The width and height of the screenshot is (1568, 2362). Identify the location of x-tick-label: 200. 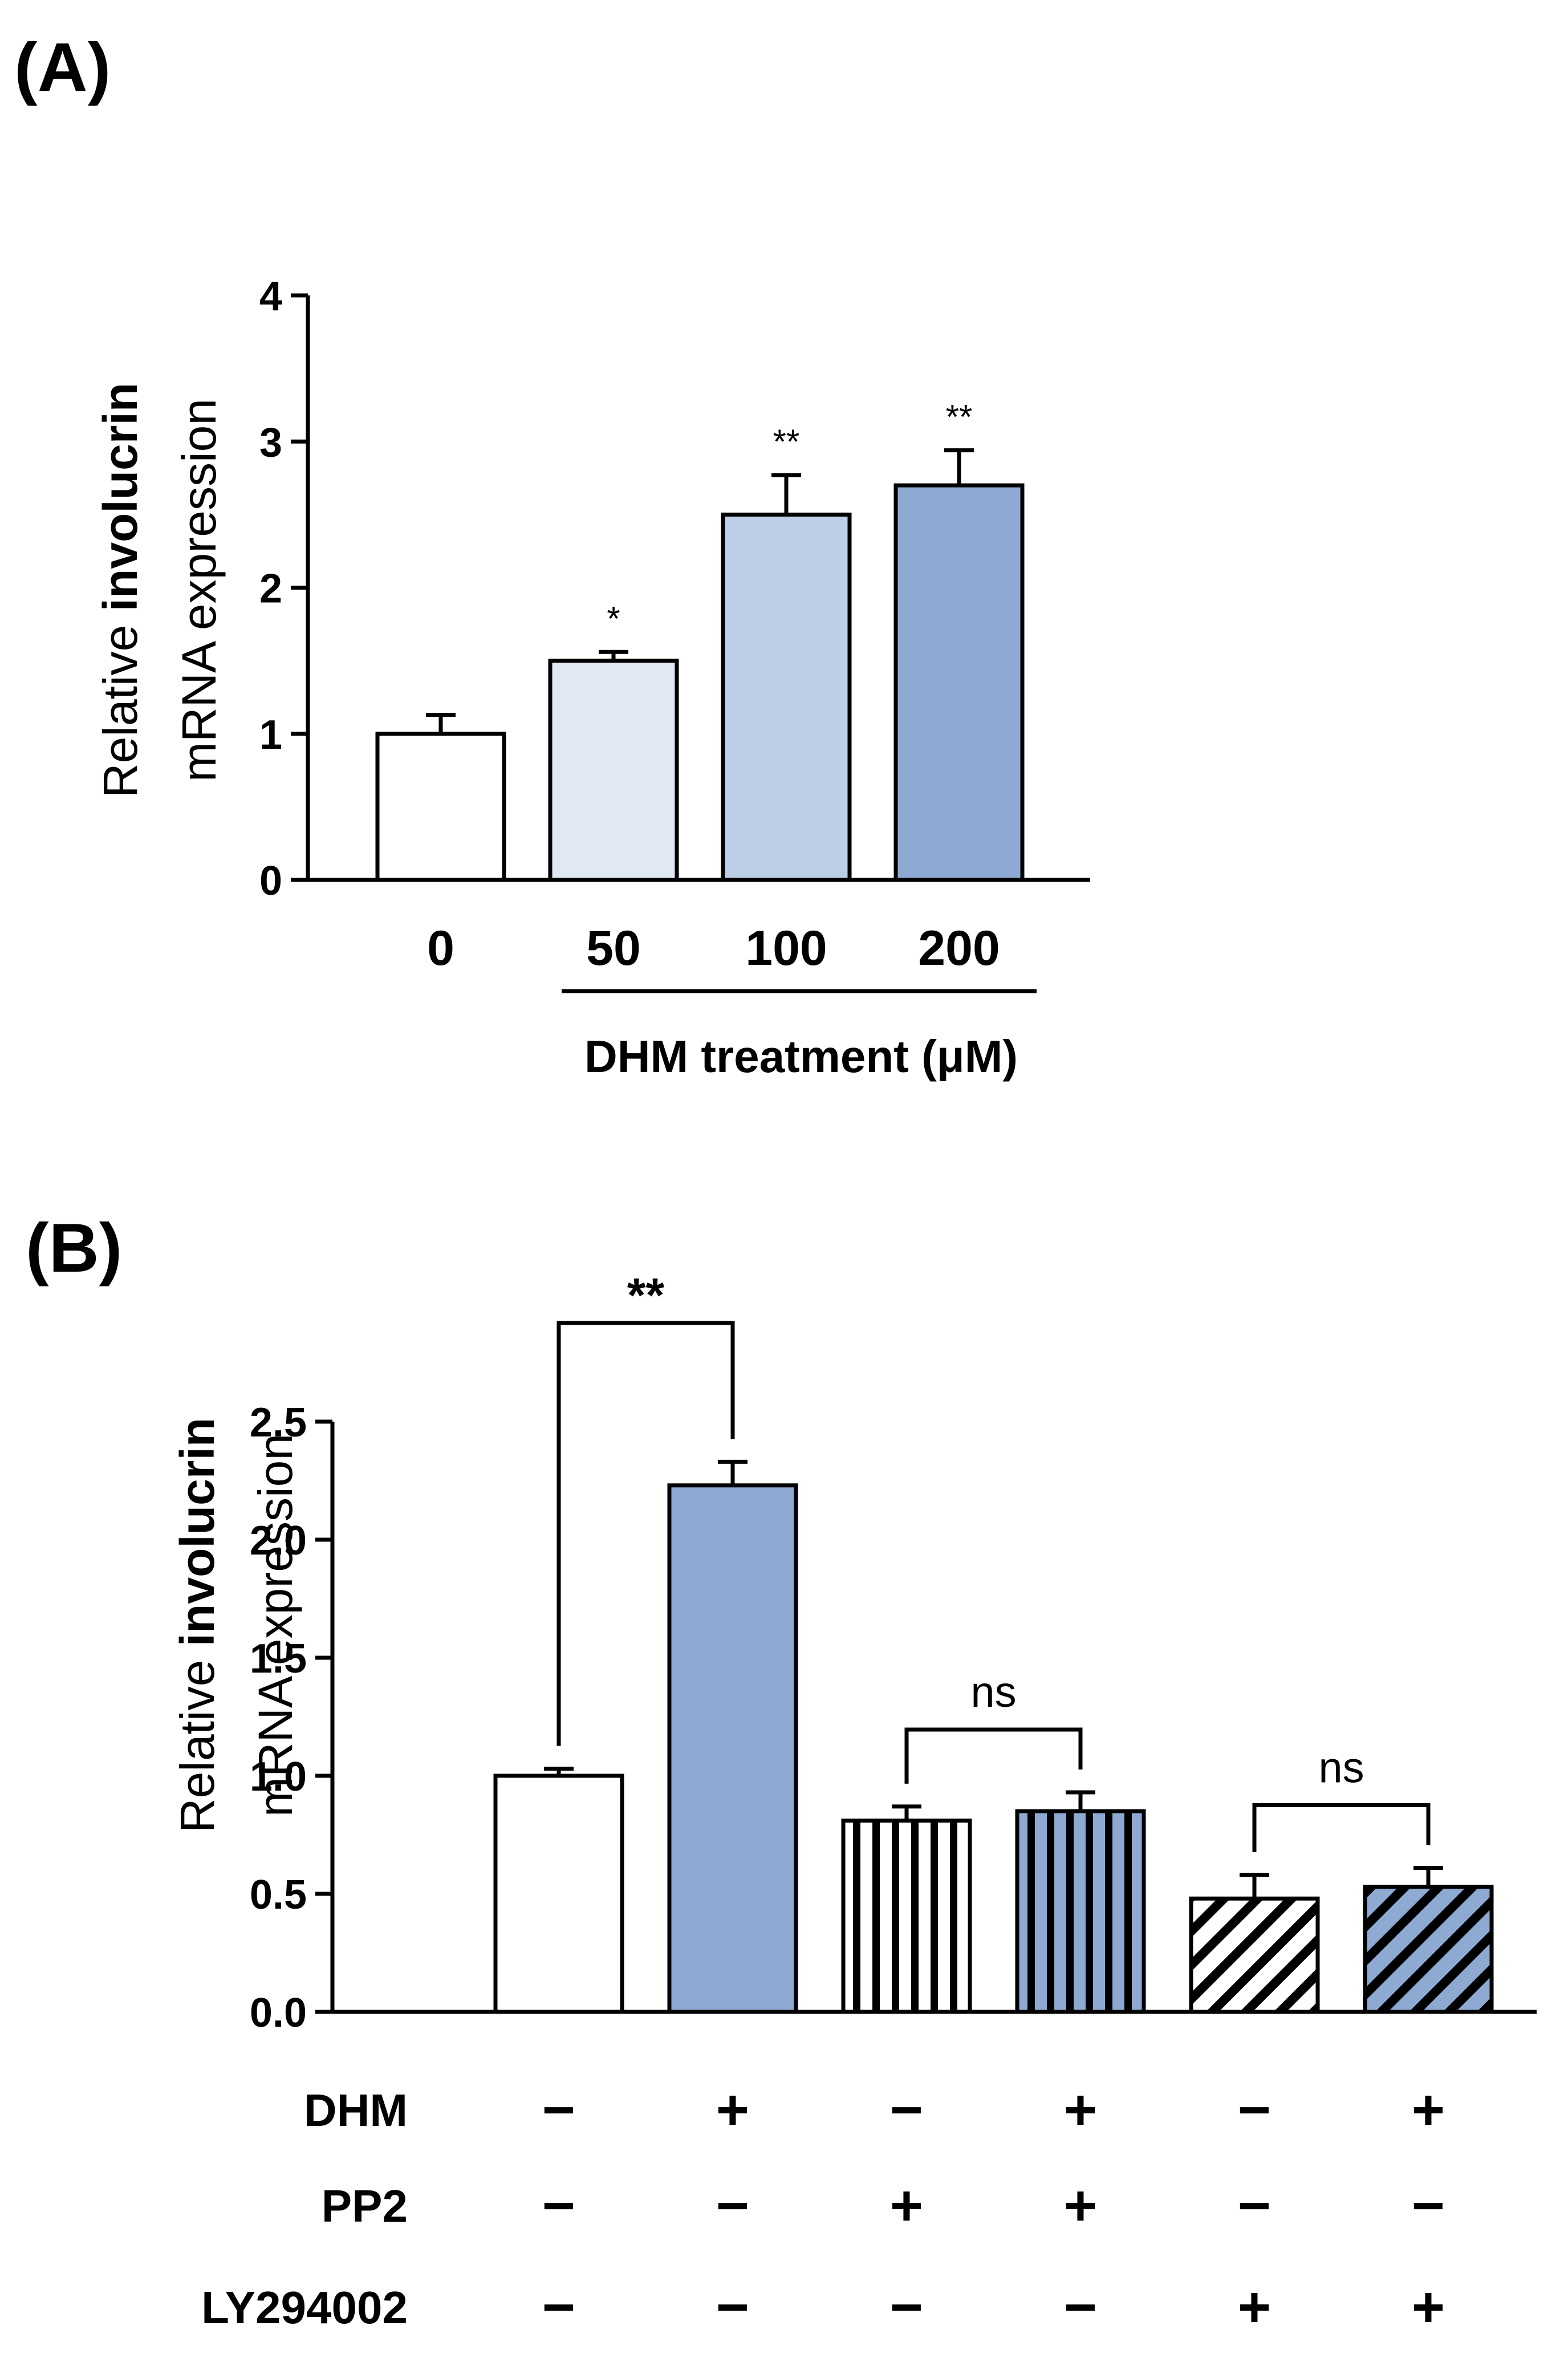
(959, 949).